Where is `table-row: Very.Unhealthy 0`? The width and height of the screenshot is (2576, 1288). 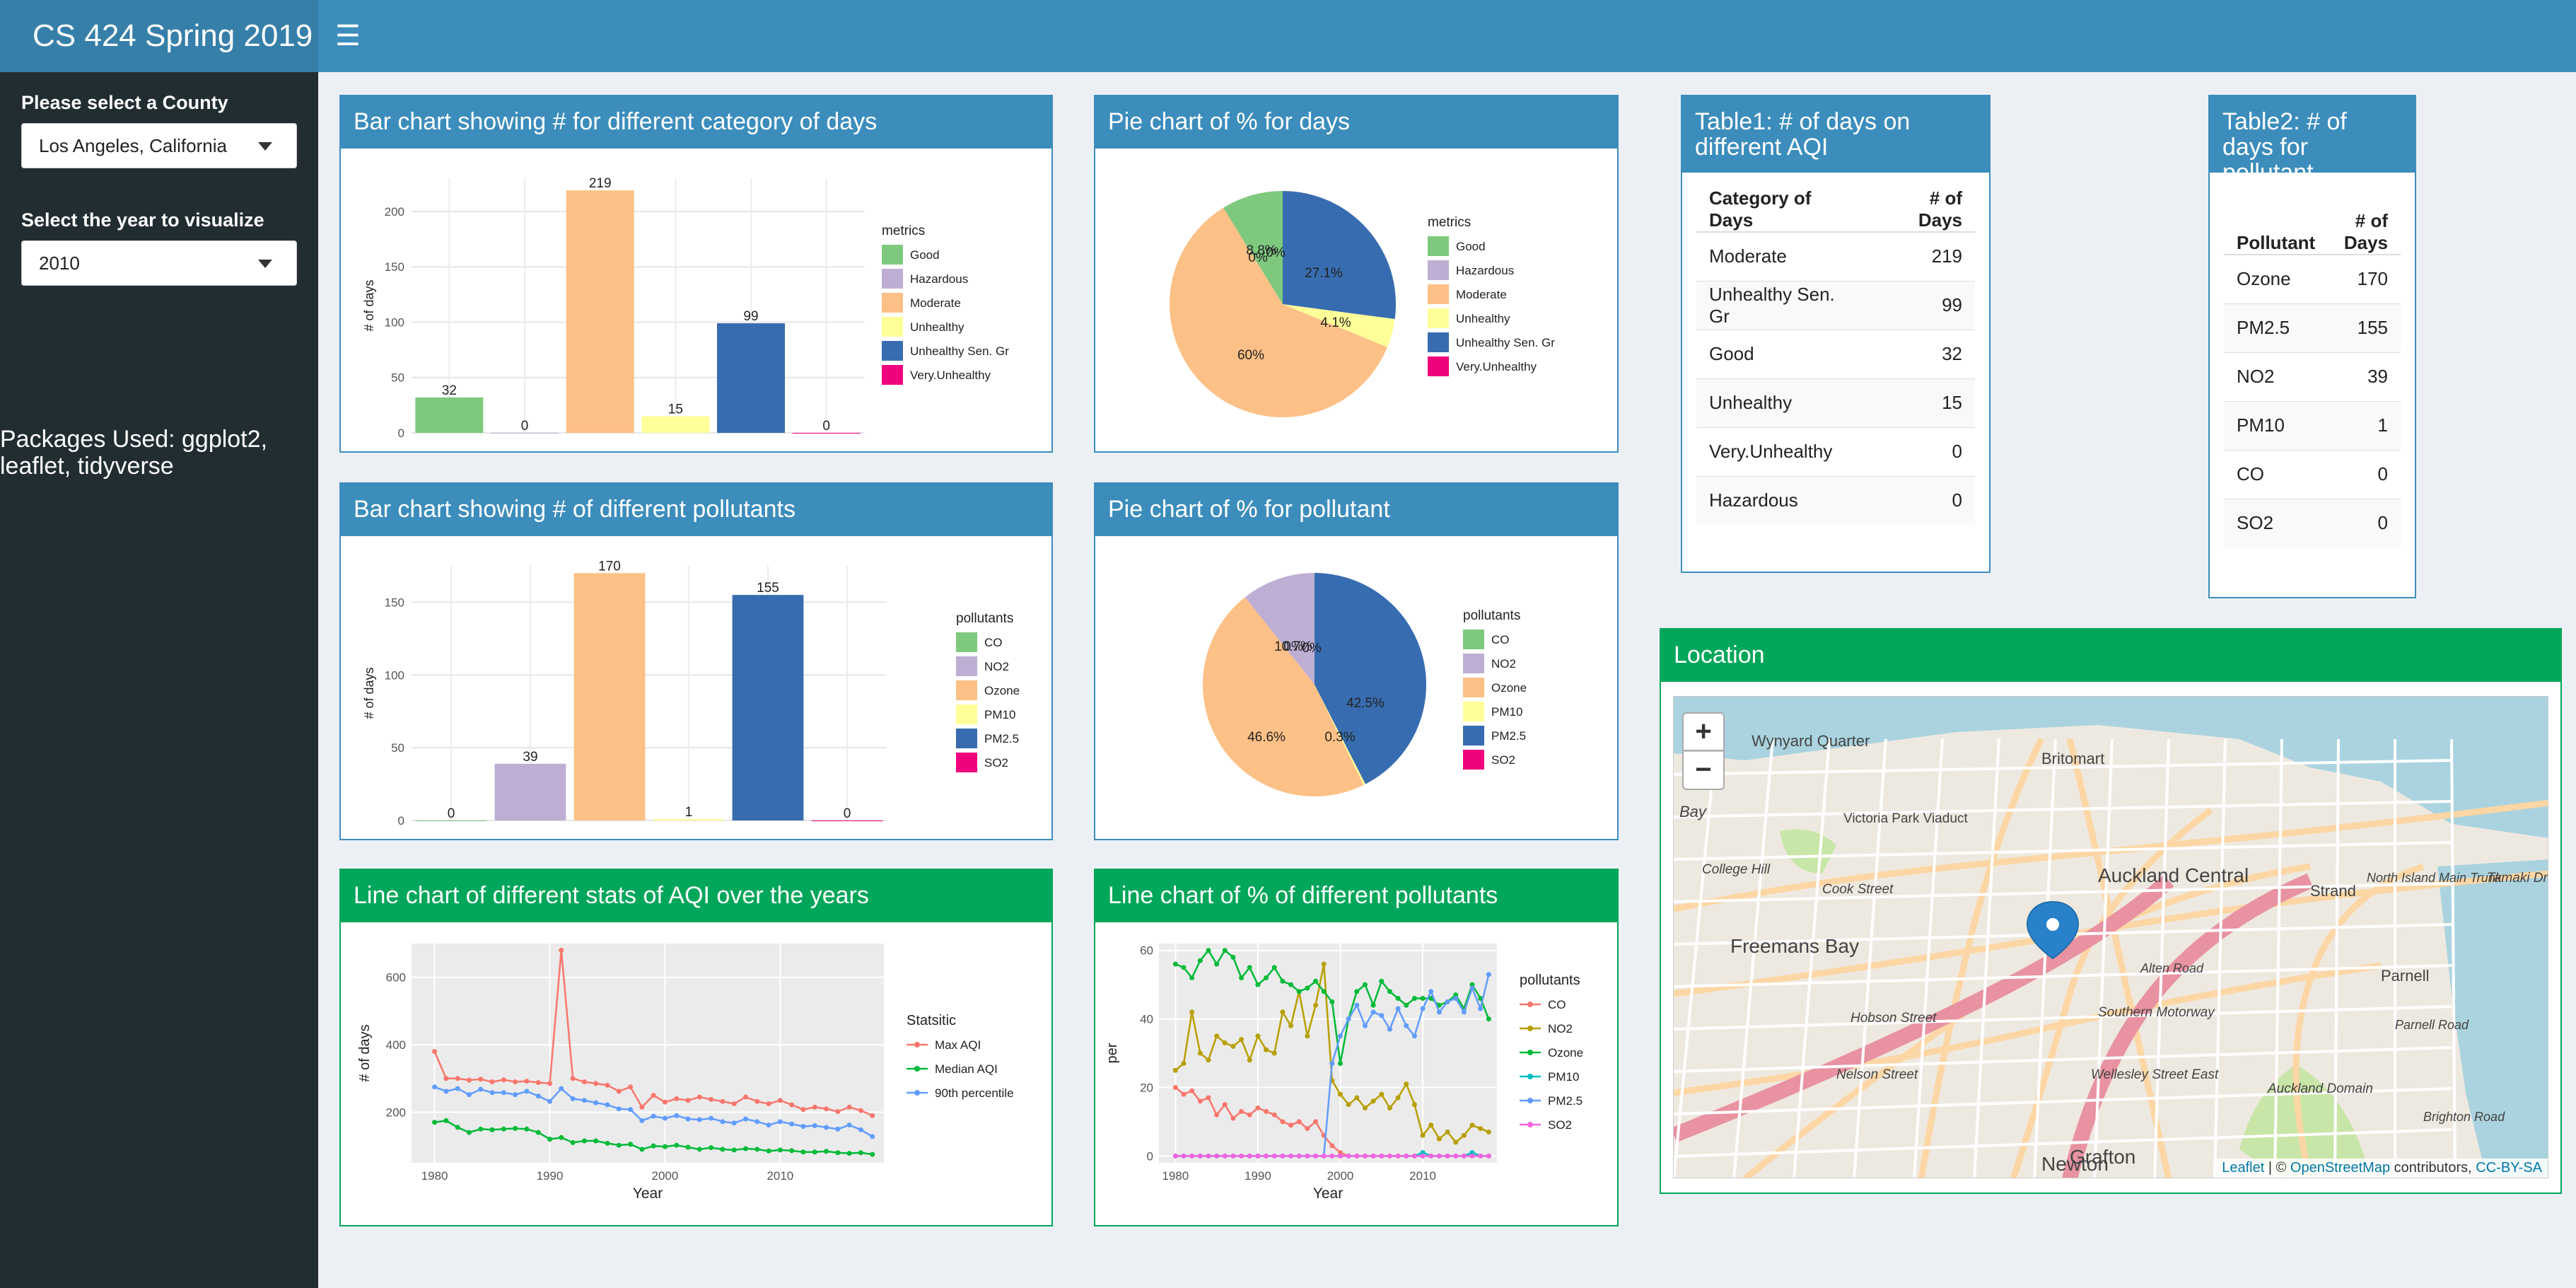
table-row: Very.Unhealthy 0 is located at coordinates (1835, 451).